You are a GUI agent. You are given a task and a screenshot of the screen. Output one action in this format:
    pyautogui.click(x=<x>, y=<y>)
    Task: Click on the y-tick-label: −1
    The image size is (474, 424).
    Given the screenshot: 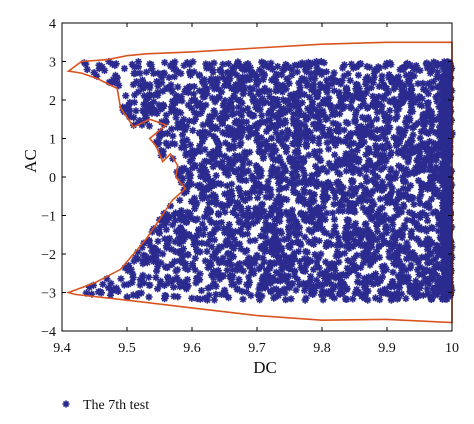 What is the action you would take?
    pyautogui.click(x=48, y=217)
    